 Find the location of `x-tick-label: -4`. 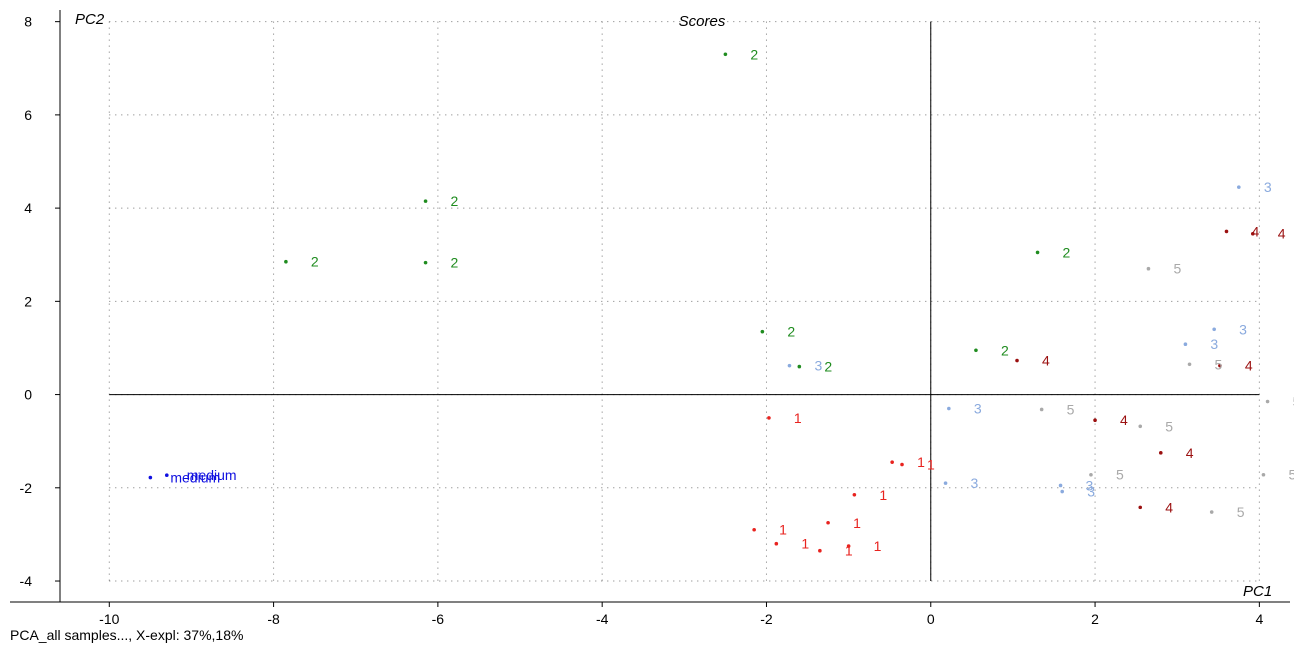

x-tick-label: -4 is located at coordinates (602, 619).